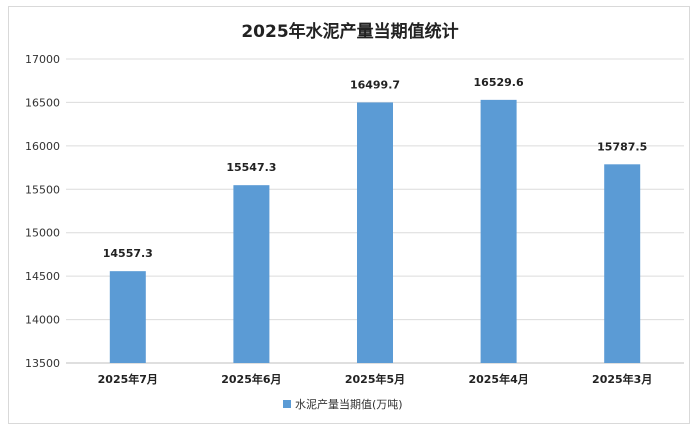  What do you see at coordinates (251, 379) in the screenshot?
I see `x-category-label: 2025年6月` at bounding box center [251, 379].